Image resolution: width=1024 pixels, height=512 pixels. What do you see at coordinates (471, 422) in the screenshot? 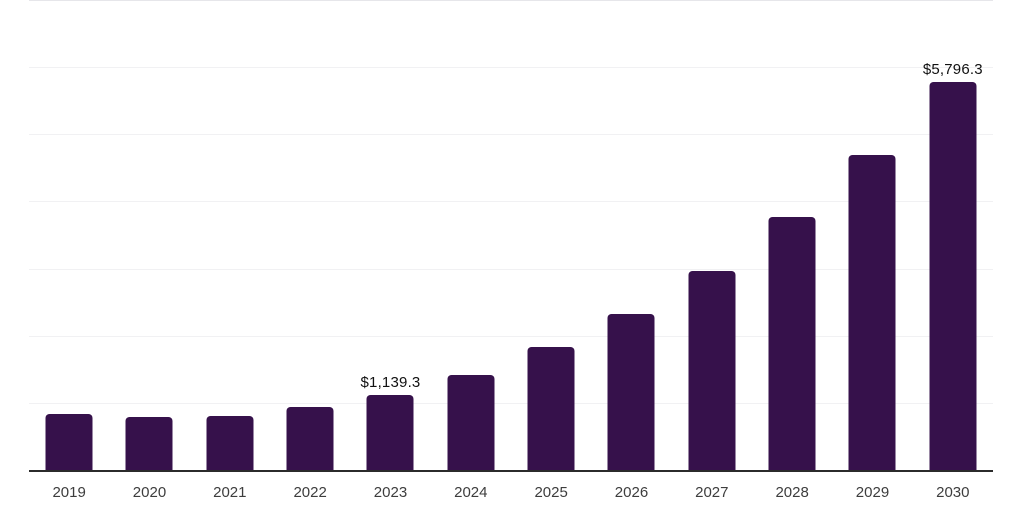
I see `bar-2024` at bounding box center [471, 422].